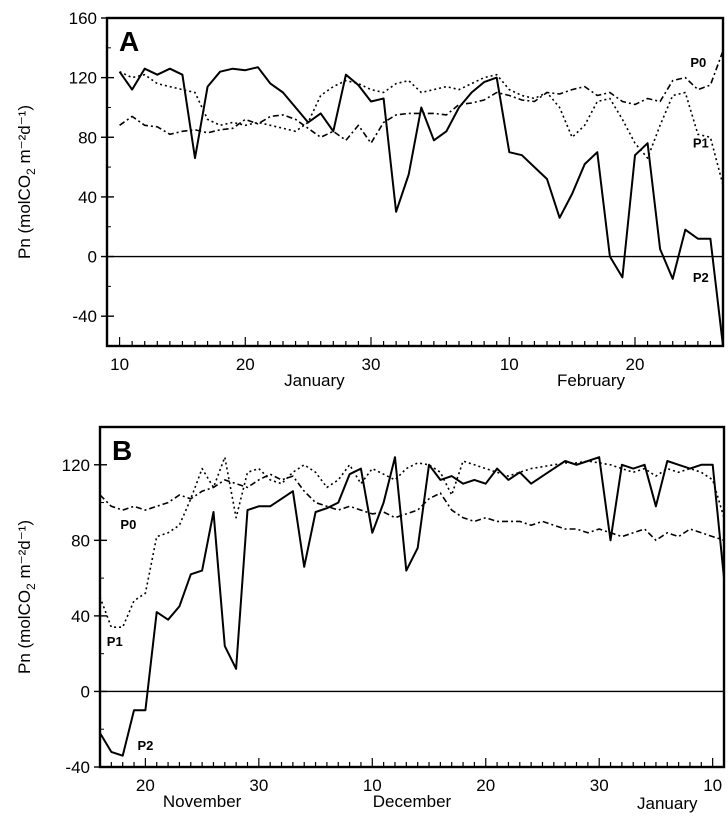 The width and height of the screenshot is (728, 837). Describe the element at coordinates (202, 801) in the screenshot. I see `month-label: November` at that location.